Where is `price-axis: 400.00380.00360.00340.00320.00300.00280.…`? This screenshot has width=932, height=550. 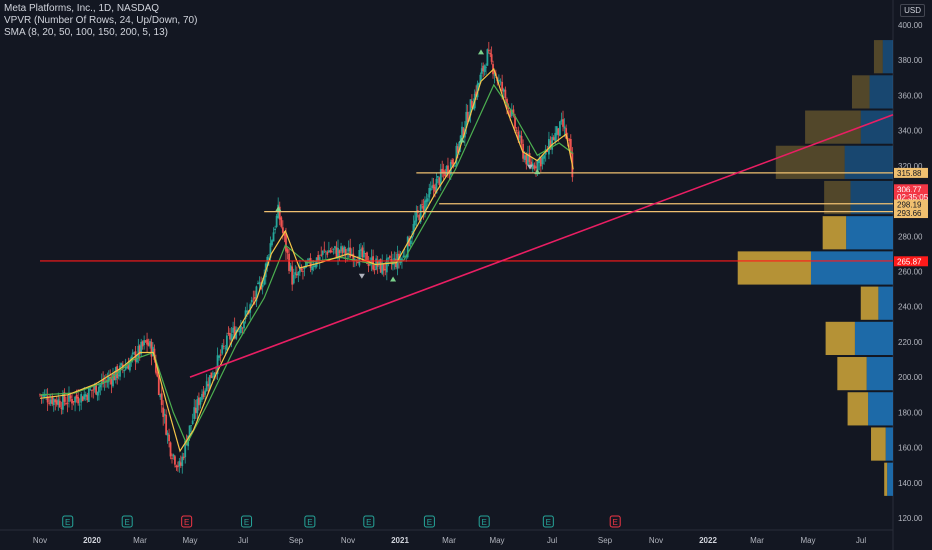 price-axis: 400.00380.00360.00340.00320.00300.00280.… is located at coordinates (910, 272).